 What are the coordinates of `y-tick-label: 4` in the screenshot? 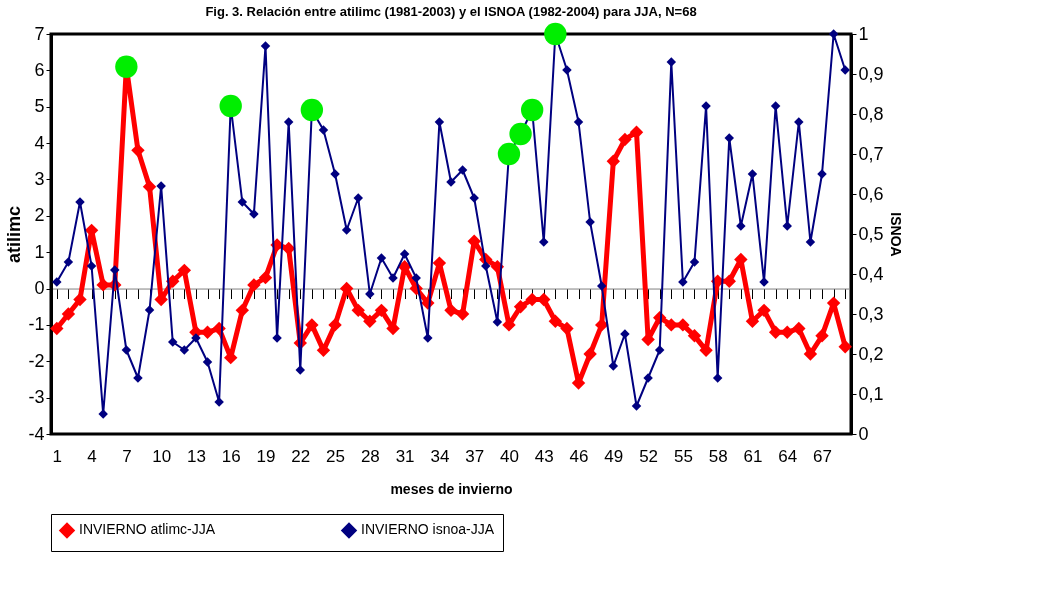 It's located at (39, 142).